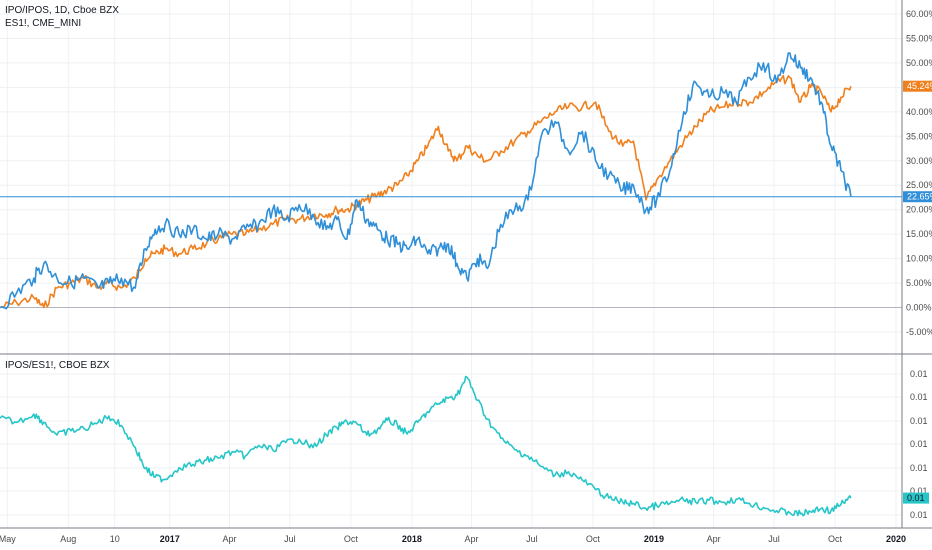 This screenshot has width=932, height=550. Describe the element at coordinates (919, 136) in the screenshot. I see `upper-y-tick-label: 35.00%` at that location.